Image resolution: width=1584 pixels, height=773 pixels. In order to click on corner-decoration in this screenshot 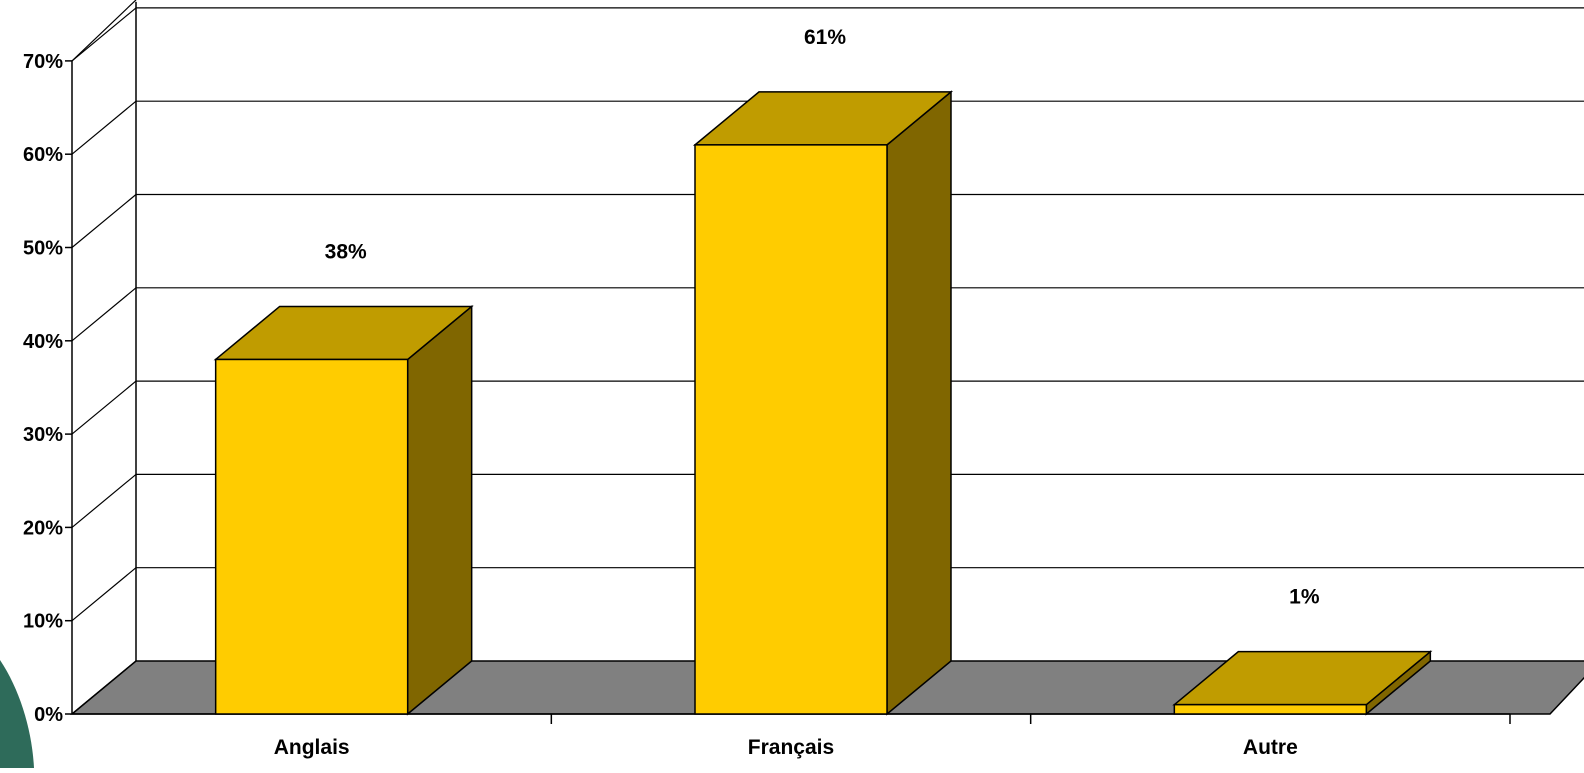, I will do `click(17, 714)`.